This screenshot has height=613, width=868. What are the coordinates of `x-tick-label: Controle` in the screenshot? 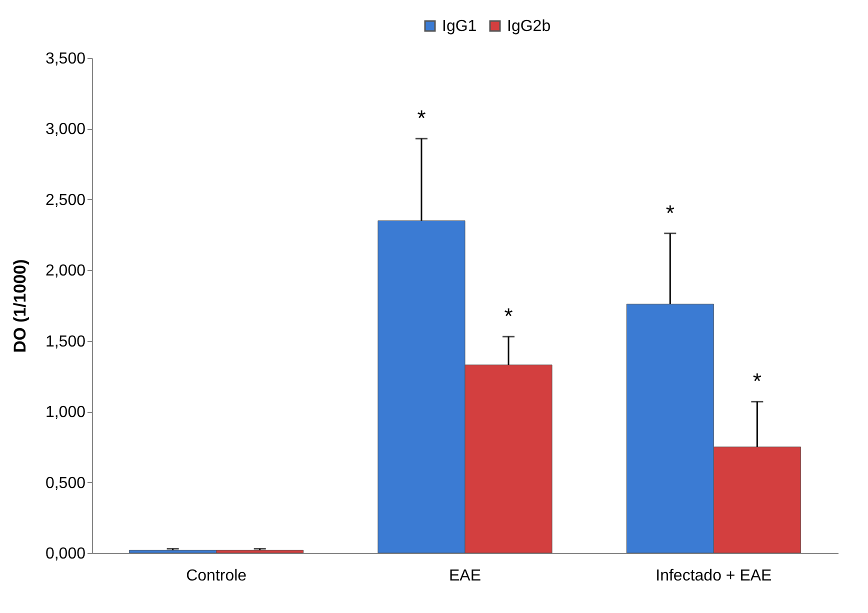 It's located at (216, 576).